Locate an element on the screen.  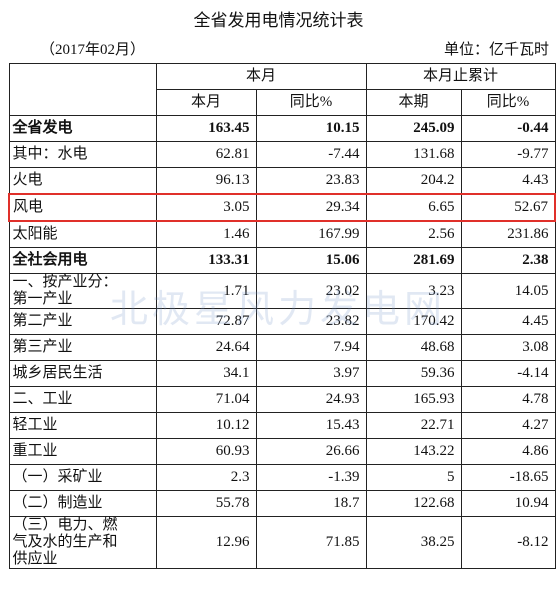
cell-value: 2.38 is located at coordinates (508, 260).